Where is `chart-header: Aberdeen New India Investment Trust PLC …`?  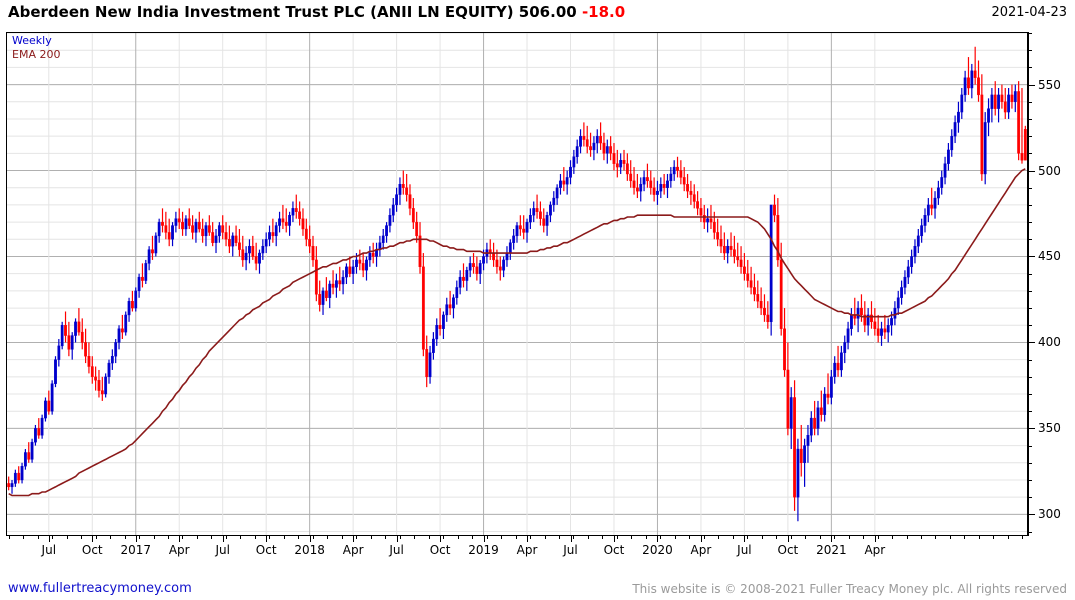 chart-header: Aberdeen New India Investment Trust PLC … is located at coordinates (537, 14).